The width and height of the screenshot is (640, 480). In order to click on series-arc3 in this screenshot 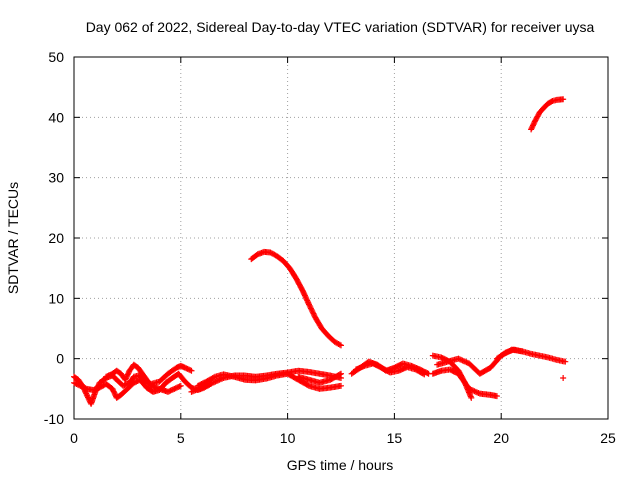, I will do `click(143, 378)`.